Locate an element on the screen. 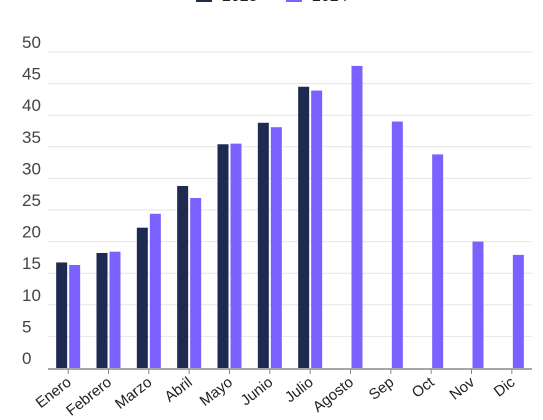 The width and height of the screenshot is (543, 420). y-tick-label: 5 is located at coordinates (26, 326).